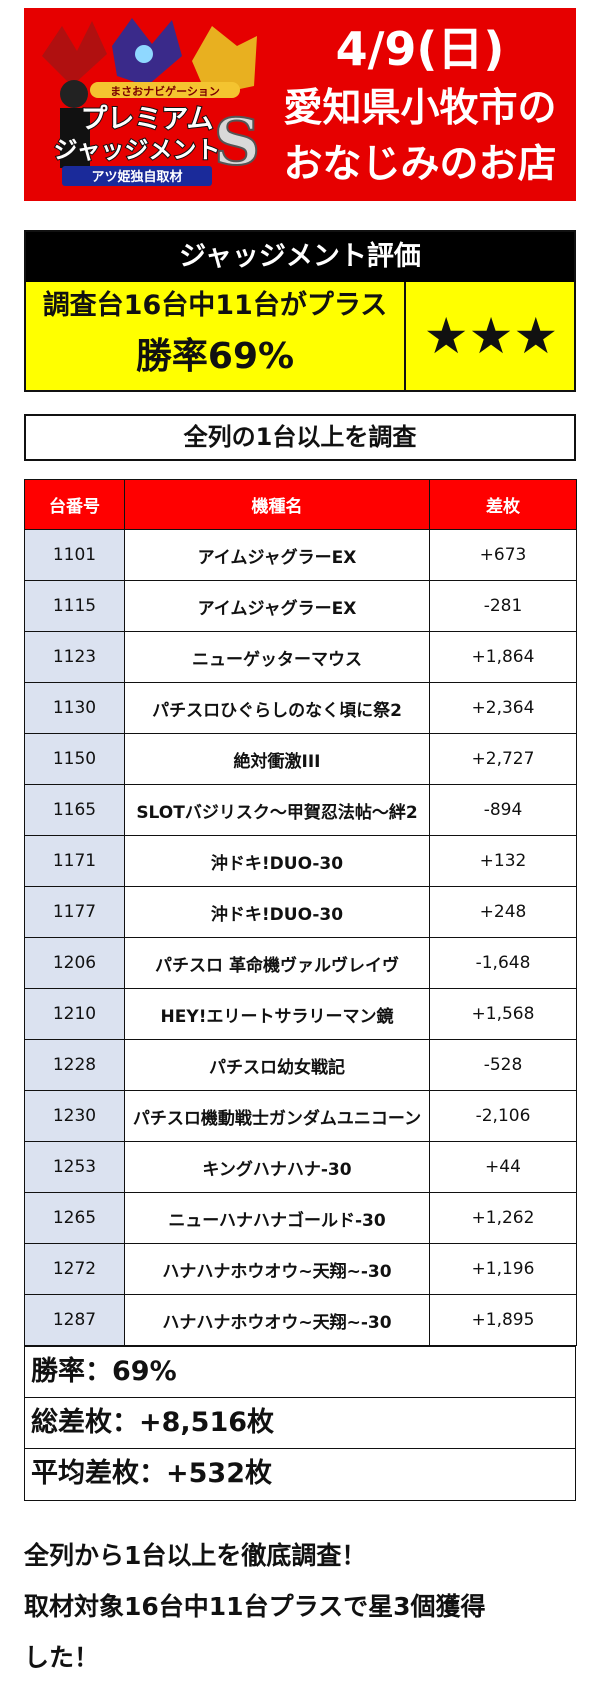  Describe the element at coordinates (300, 437) in the screenshot. I see `survey-label: 全列の1台以上を調査` at that location.